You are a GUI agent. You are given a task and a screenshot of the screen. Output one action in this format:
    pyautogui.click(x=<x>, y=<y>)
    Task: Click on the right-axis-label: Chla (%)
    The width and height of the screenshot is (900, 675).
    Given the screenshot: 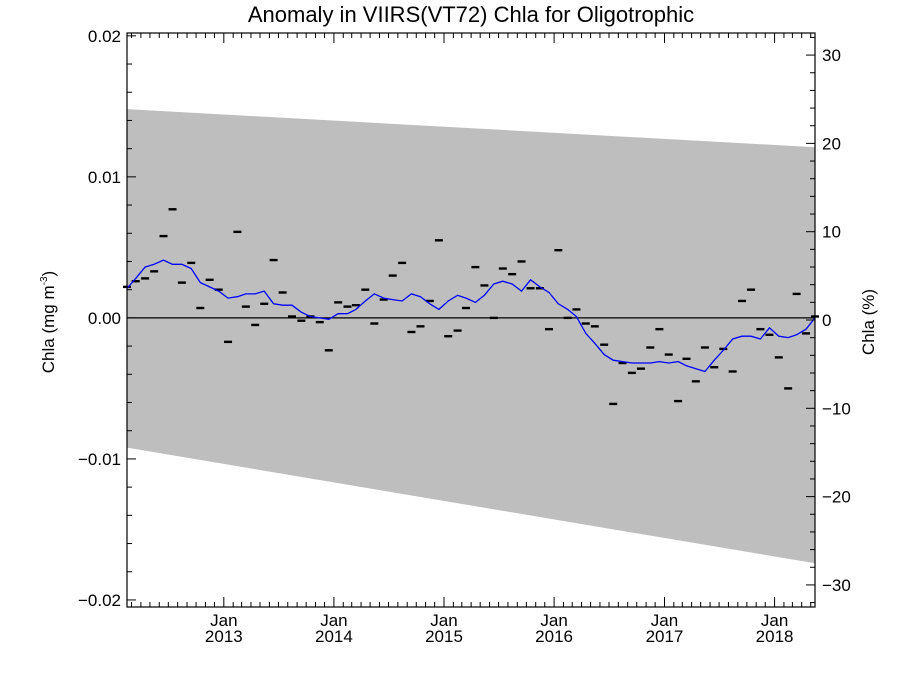 What is the action you would take?
    pyautogui.click(x=868, y=322)
    